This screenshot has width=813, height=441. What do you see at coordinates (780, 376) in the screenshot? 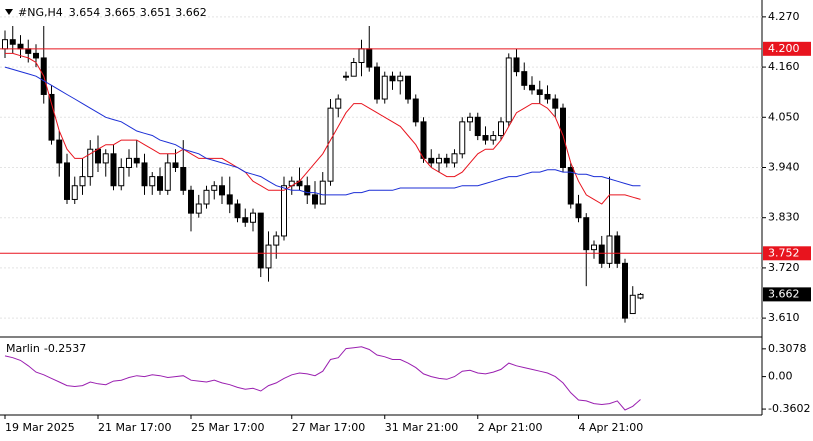
I see `y-tick-label: 0.00` at bounding box center [780, 376].